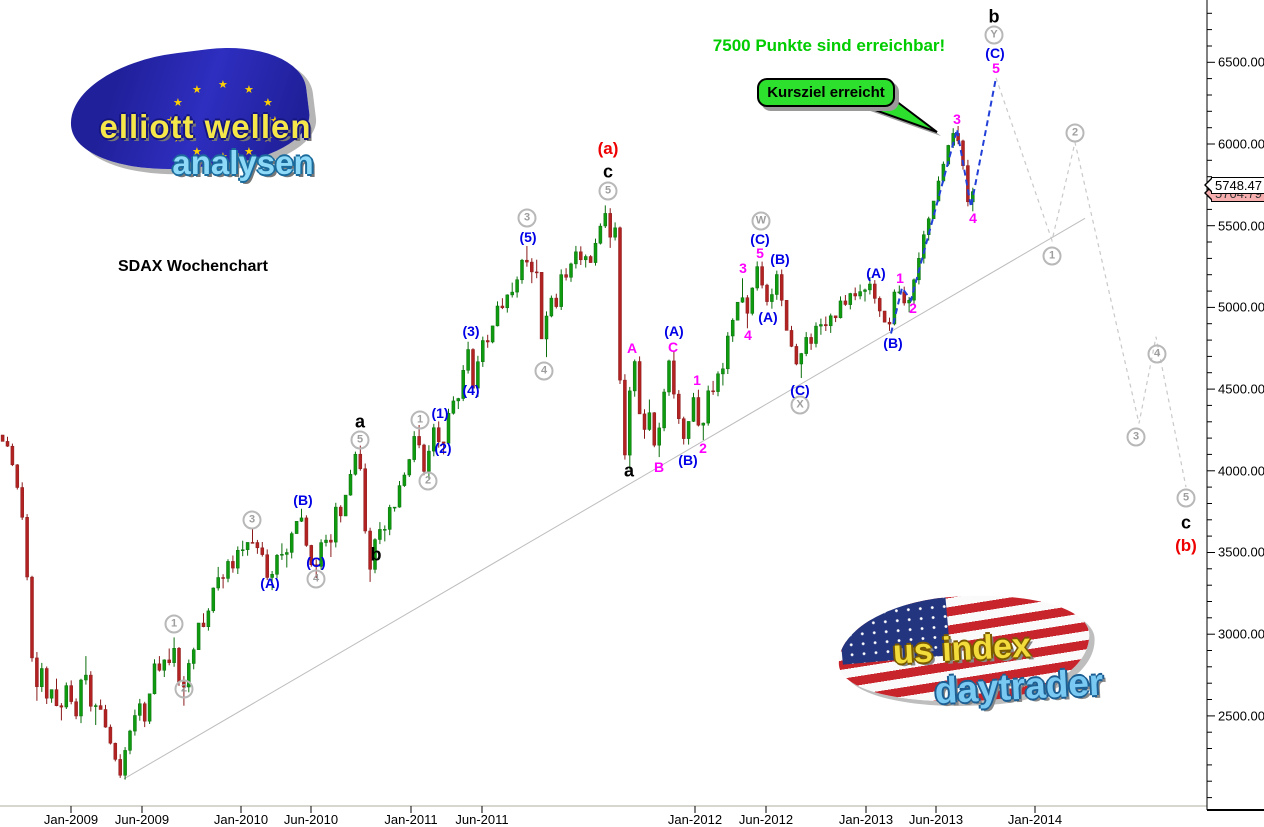 Image resolution: width=1264 pixels, height=827 pixels. I want to click on us-index-daytrader-logo: us index daytrader, so click(984, 662).